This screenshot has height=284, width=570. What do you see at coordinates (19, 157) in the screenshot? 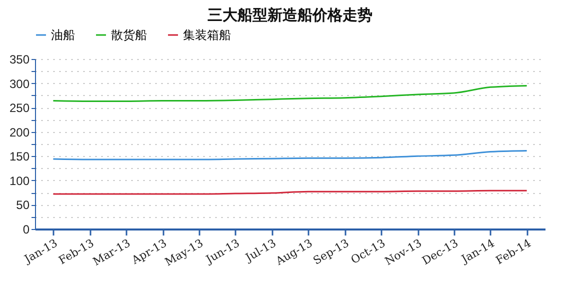
I see `y-tick-label: 150` at bounding box center [19, 157].